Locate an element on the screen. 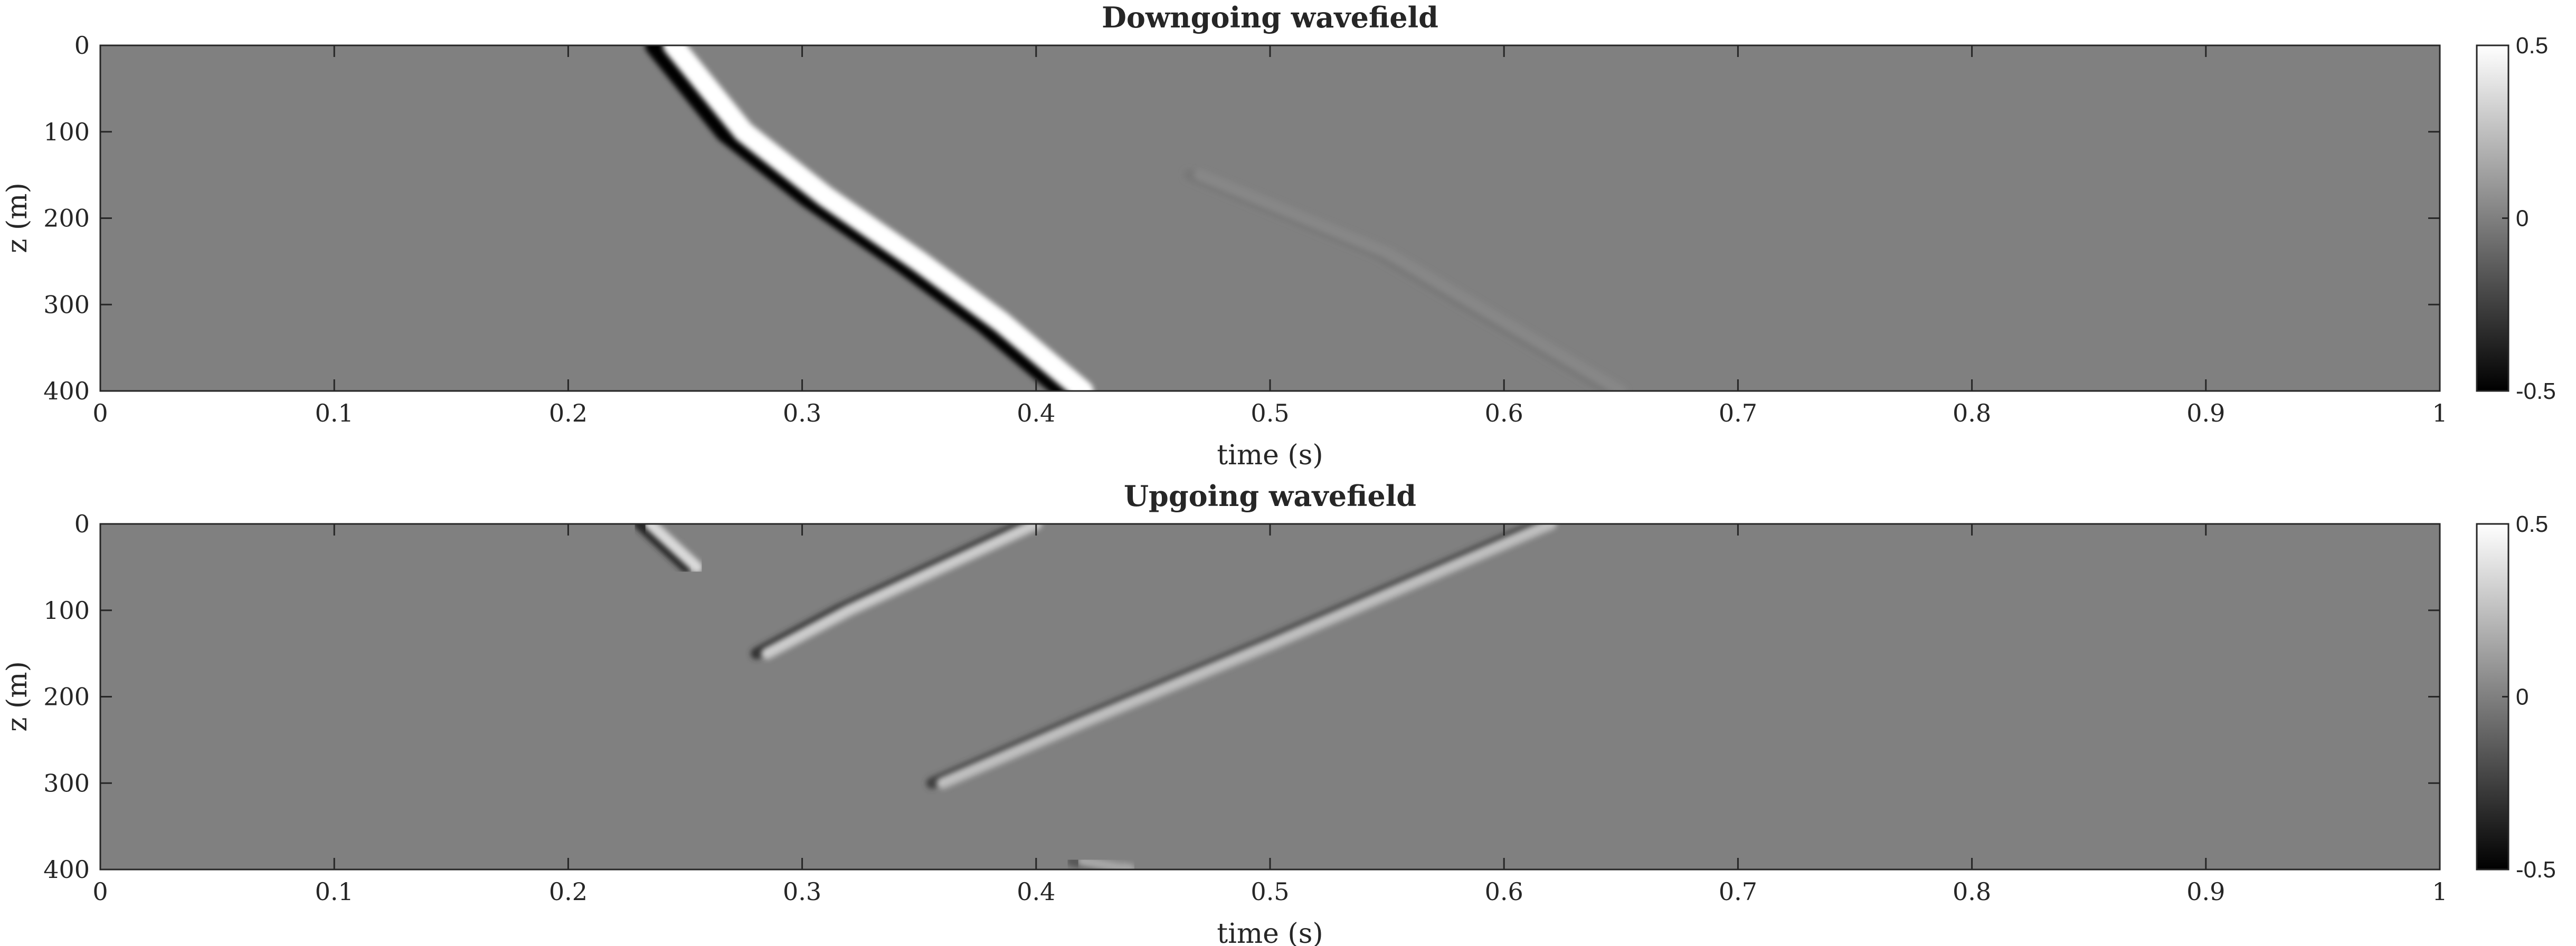 The width and height of the screenshot is (2576, 946). chart-title: Upgoing wavefield is located at coordinates (1270, 496).